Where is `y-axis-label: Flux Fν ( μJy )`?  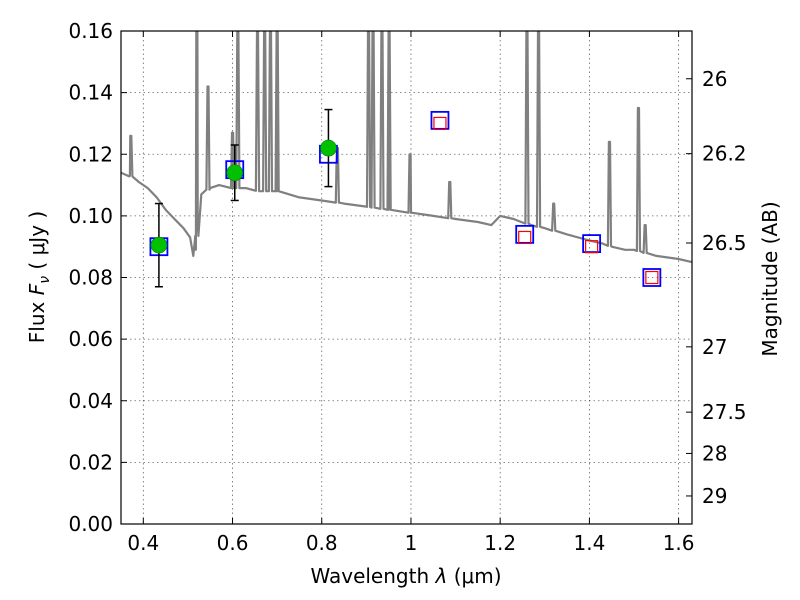 y-axis-label: Flux Fν ( μJy ) is located at coordinates (39, 277).